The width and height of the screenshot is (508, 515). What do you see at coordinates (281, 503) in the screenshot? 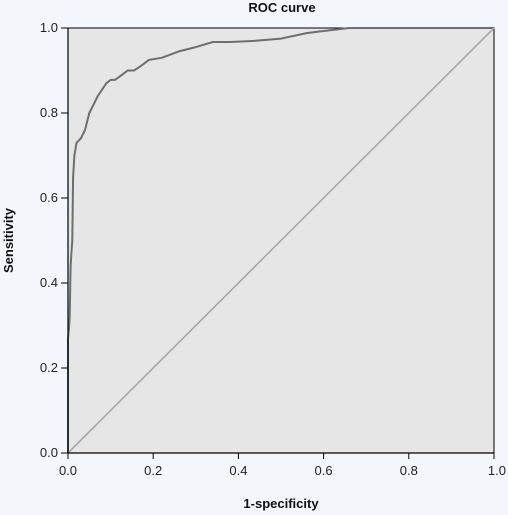
I see `x-axis-title: 1-specificity` at bounding box center [281, 503].